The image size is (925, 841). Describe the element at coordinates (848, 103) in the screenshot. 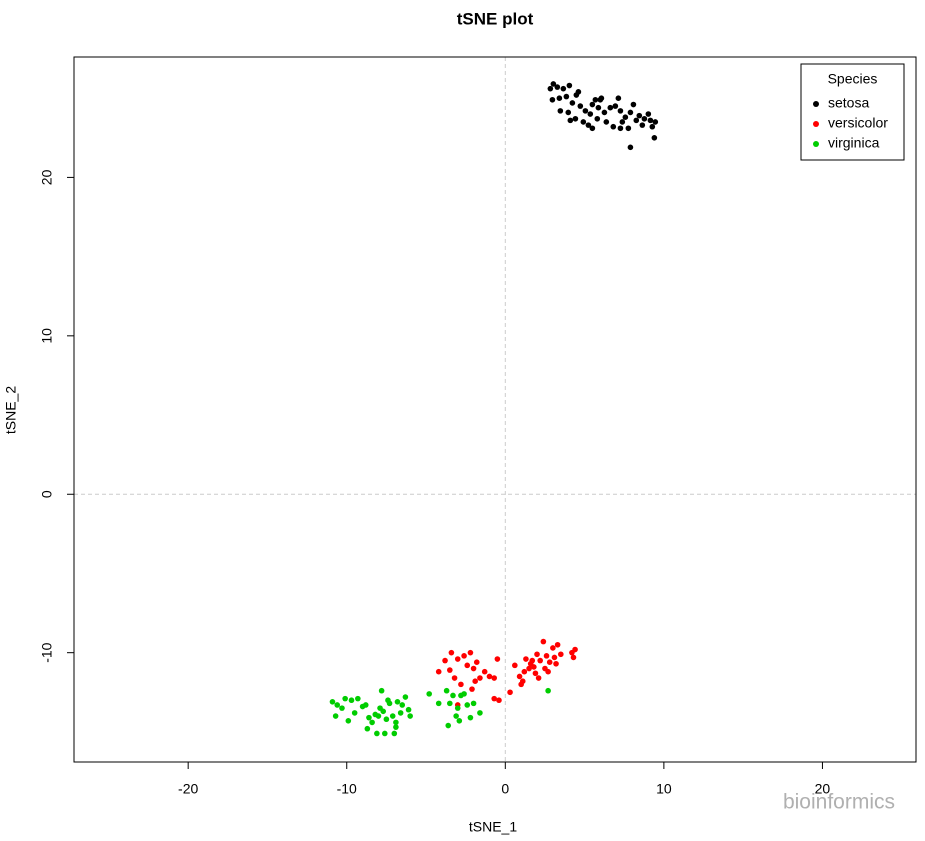

I see `legend-label: setosa` at that location.